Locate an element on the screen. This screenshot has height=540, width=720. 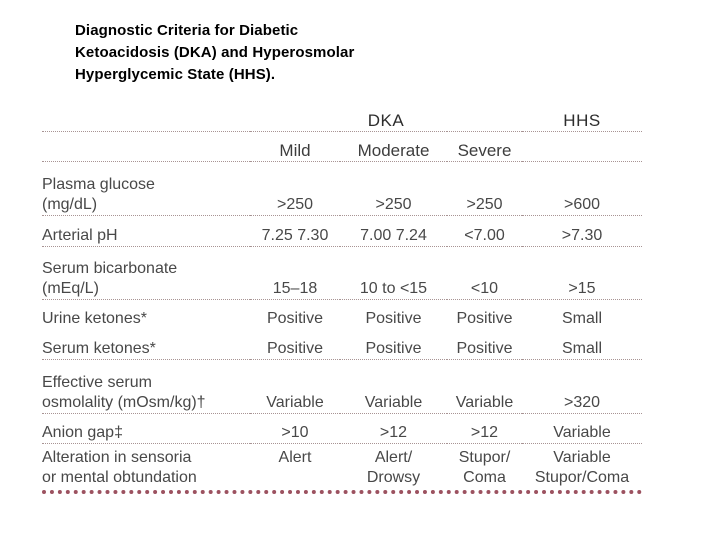
cell-value: >320 is located at coordinates (582, 386).